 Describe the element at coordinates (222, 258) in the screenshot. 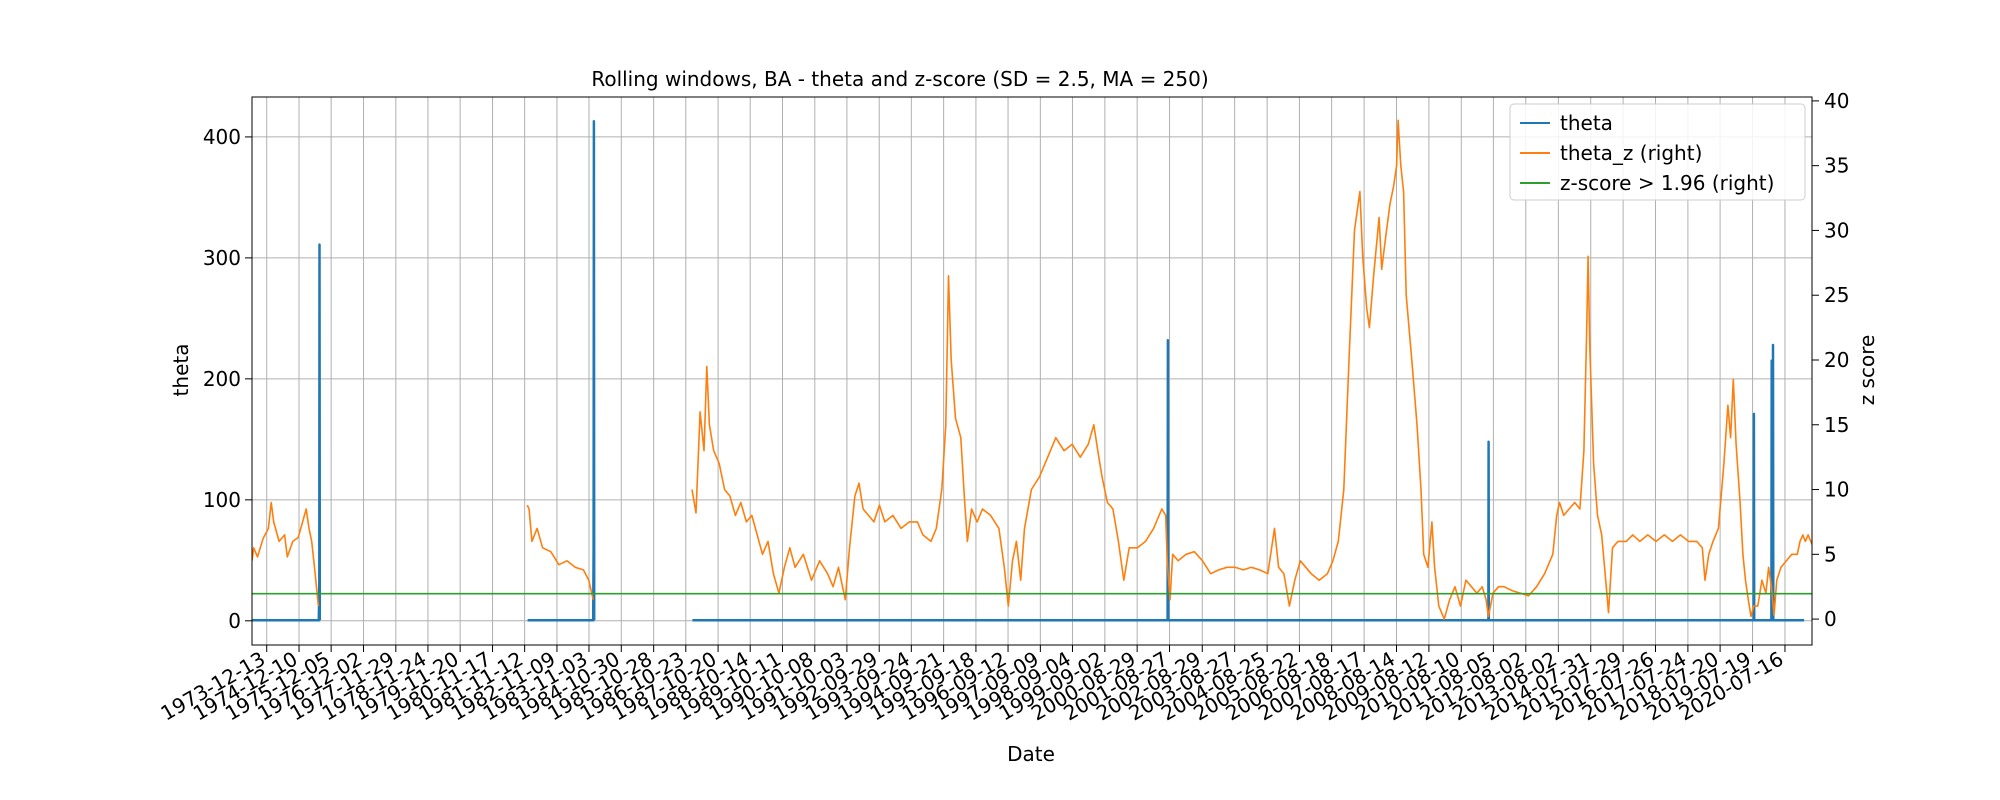

I see `left-y-tick-label: 300` at that location.